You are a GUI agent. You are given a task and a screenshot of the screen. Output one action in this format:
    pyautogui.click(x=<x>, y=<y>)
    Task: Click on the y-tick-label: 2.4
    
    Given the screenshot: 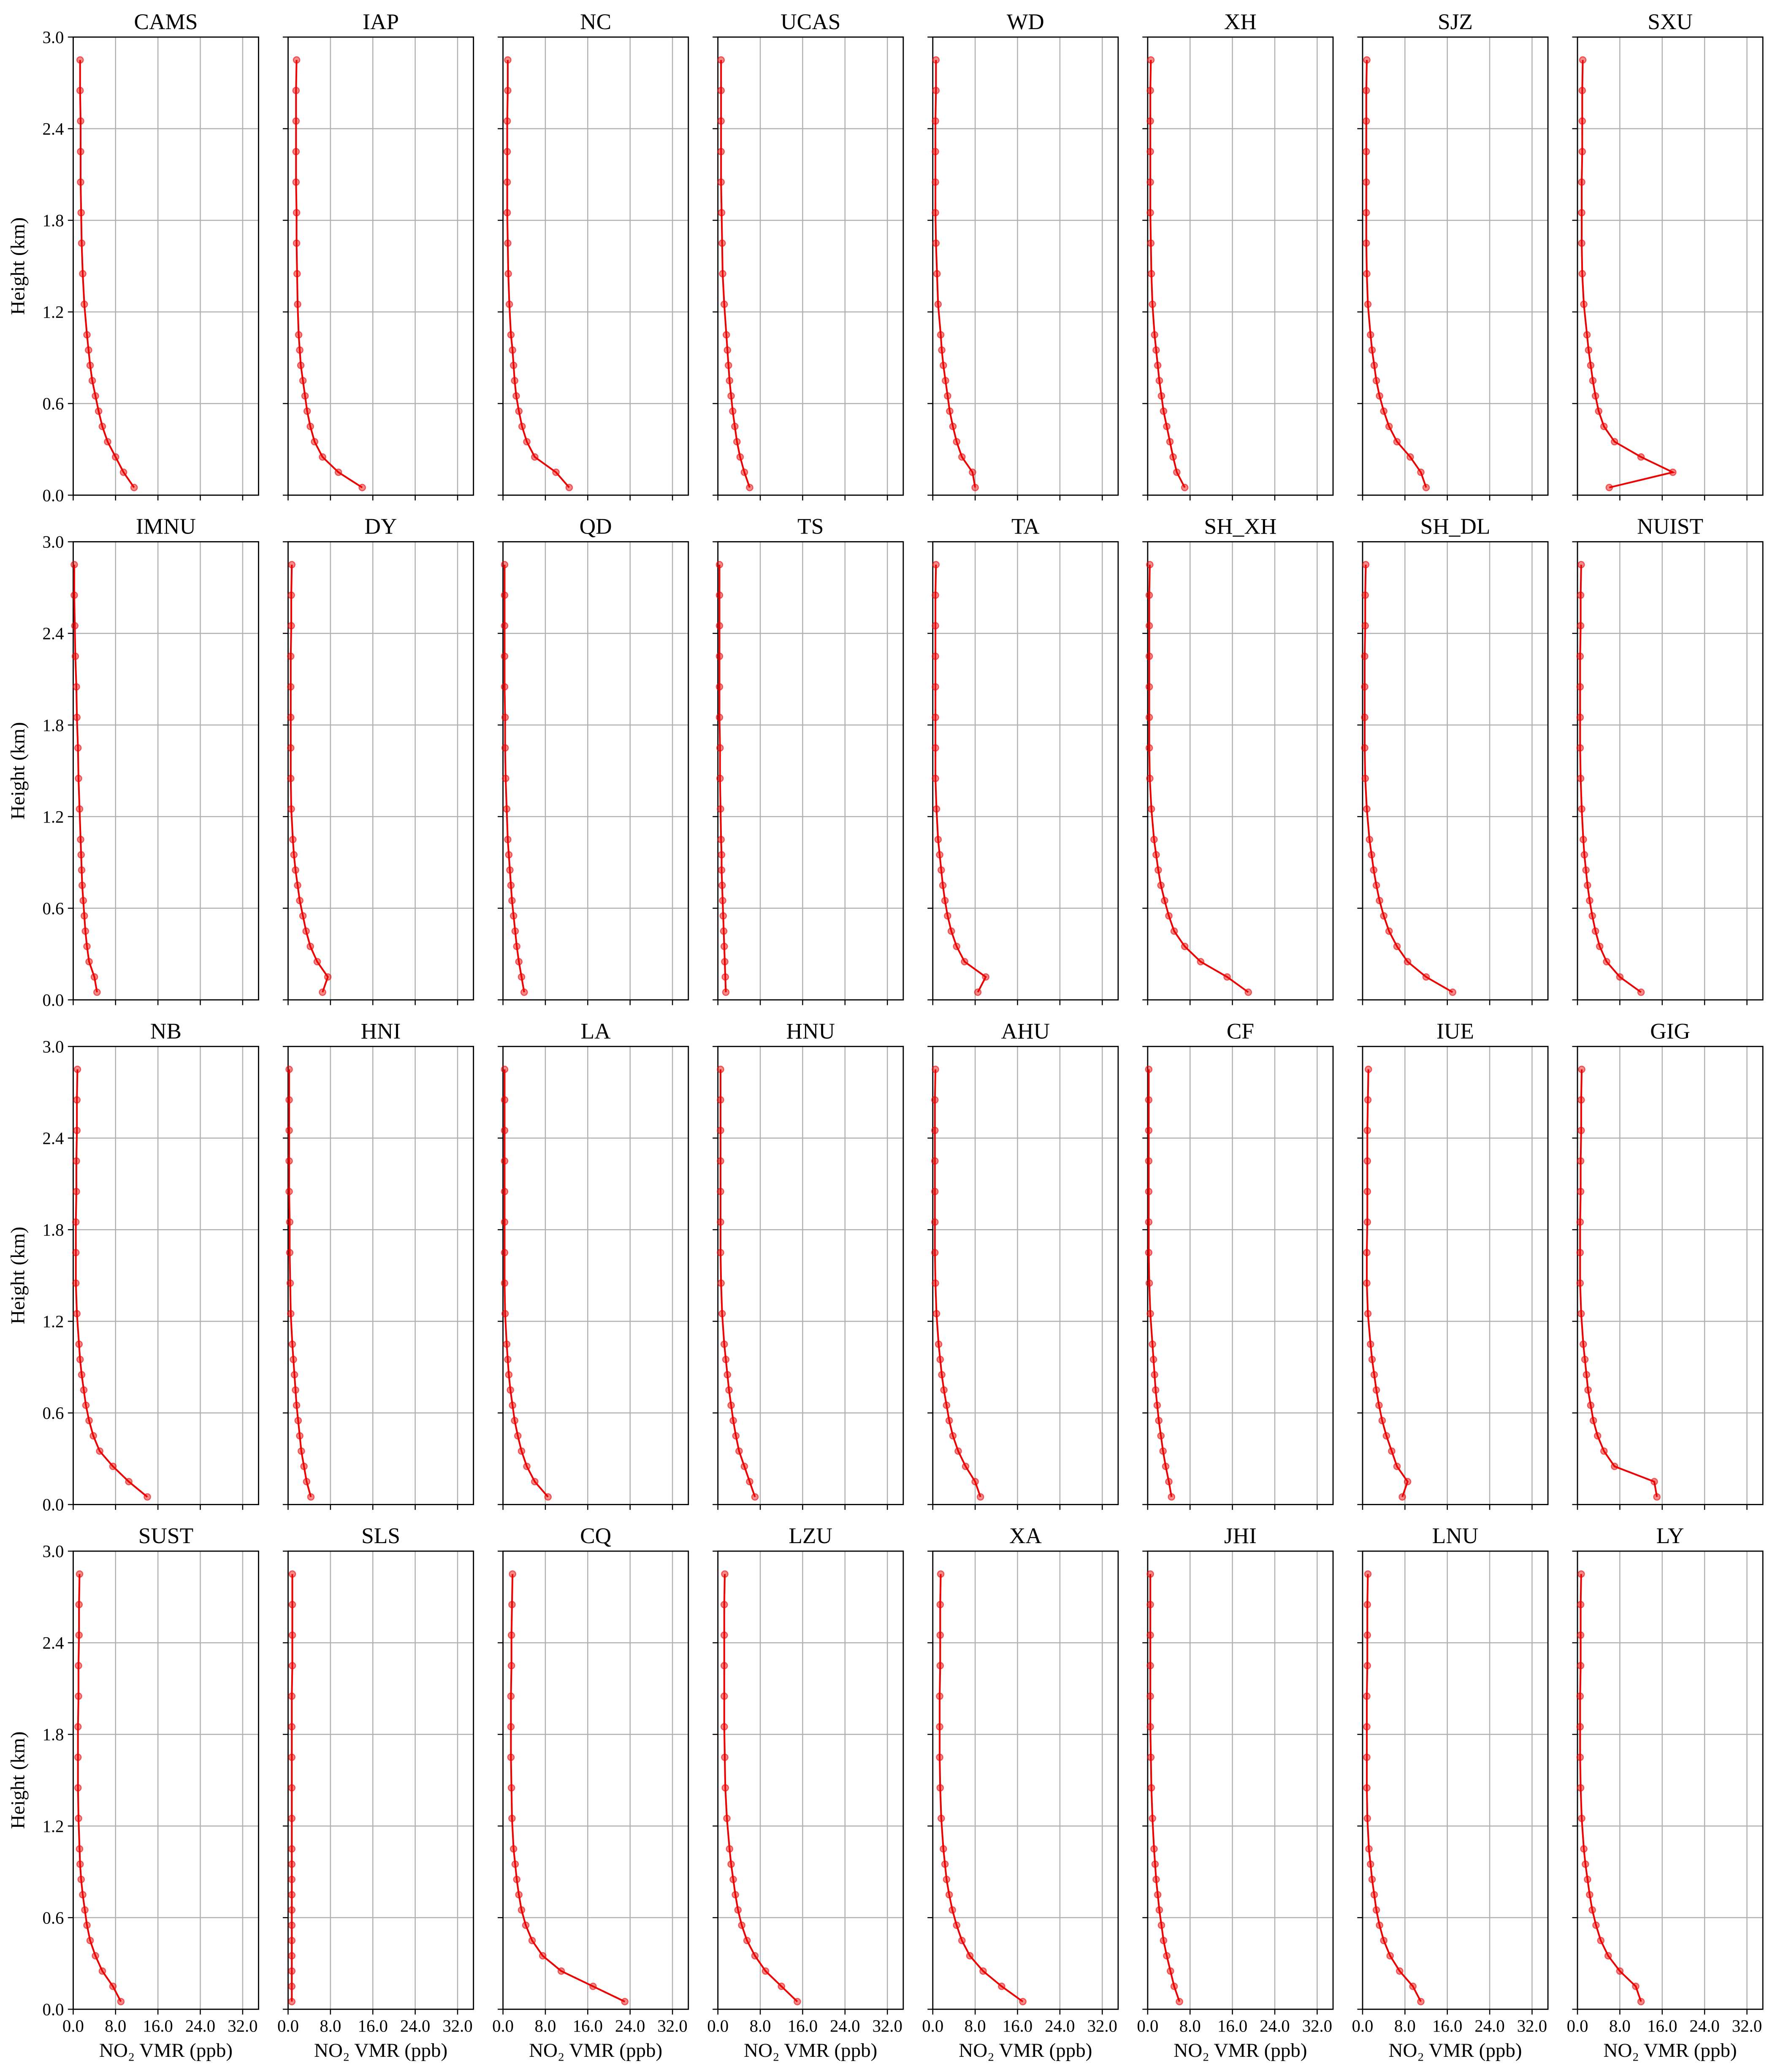 What is the action you would take?
    pyautogui.click(x=53, y=1138)
    